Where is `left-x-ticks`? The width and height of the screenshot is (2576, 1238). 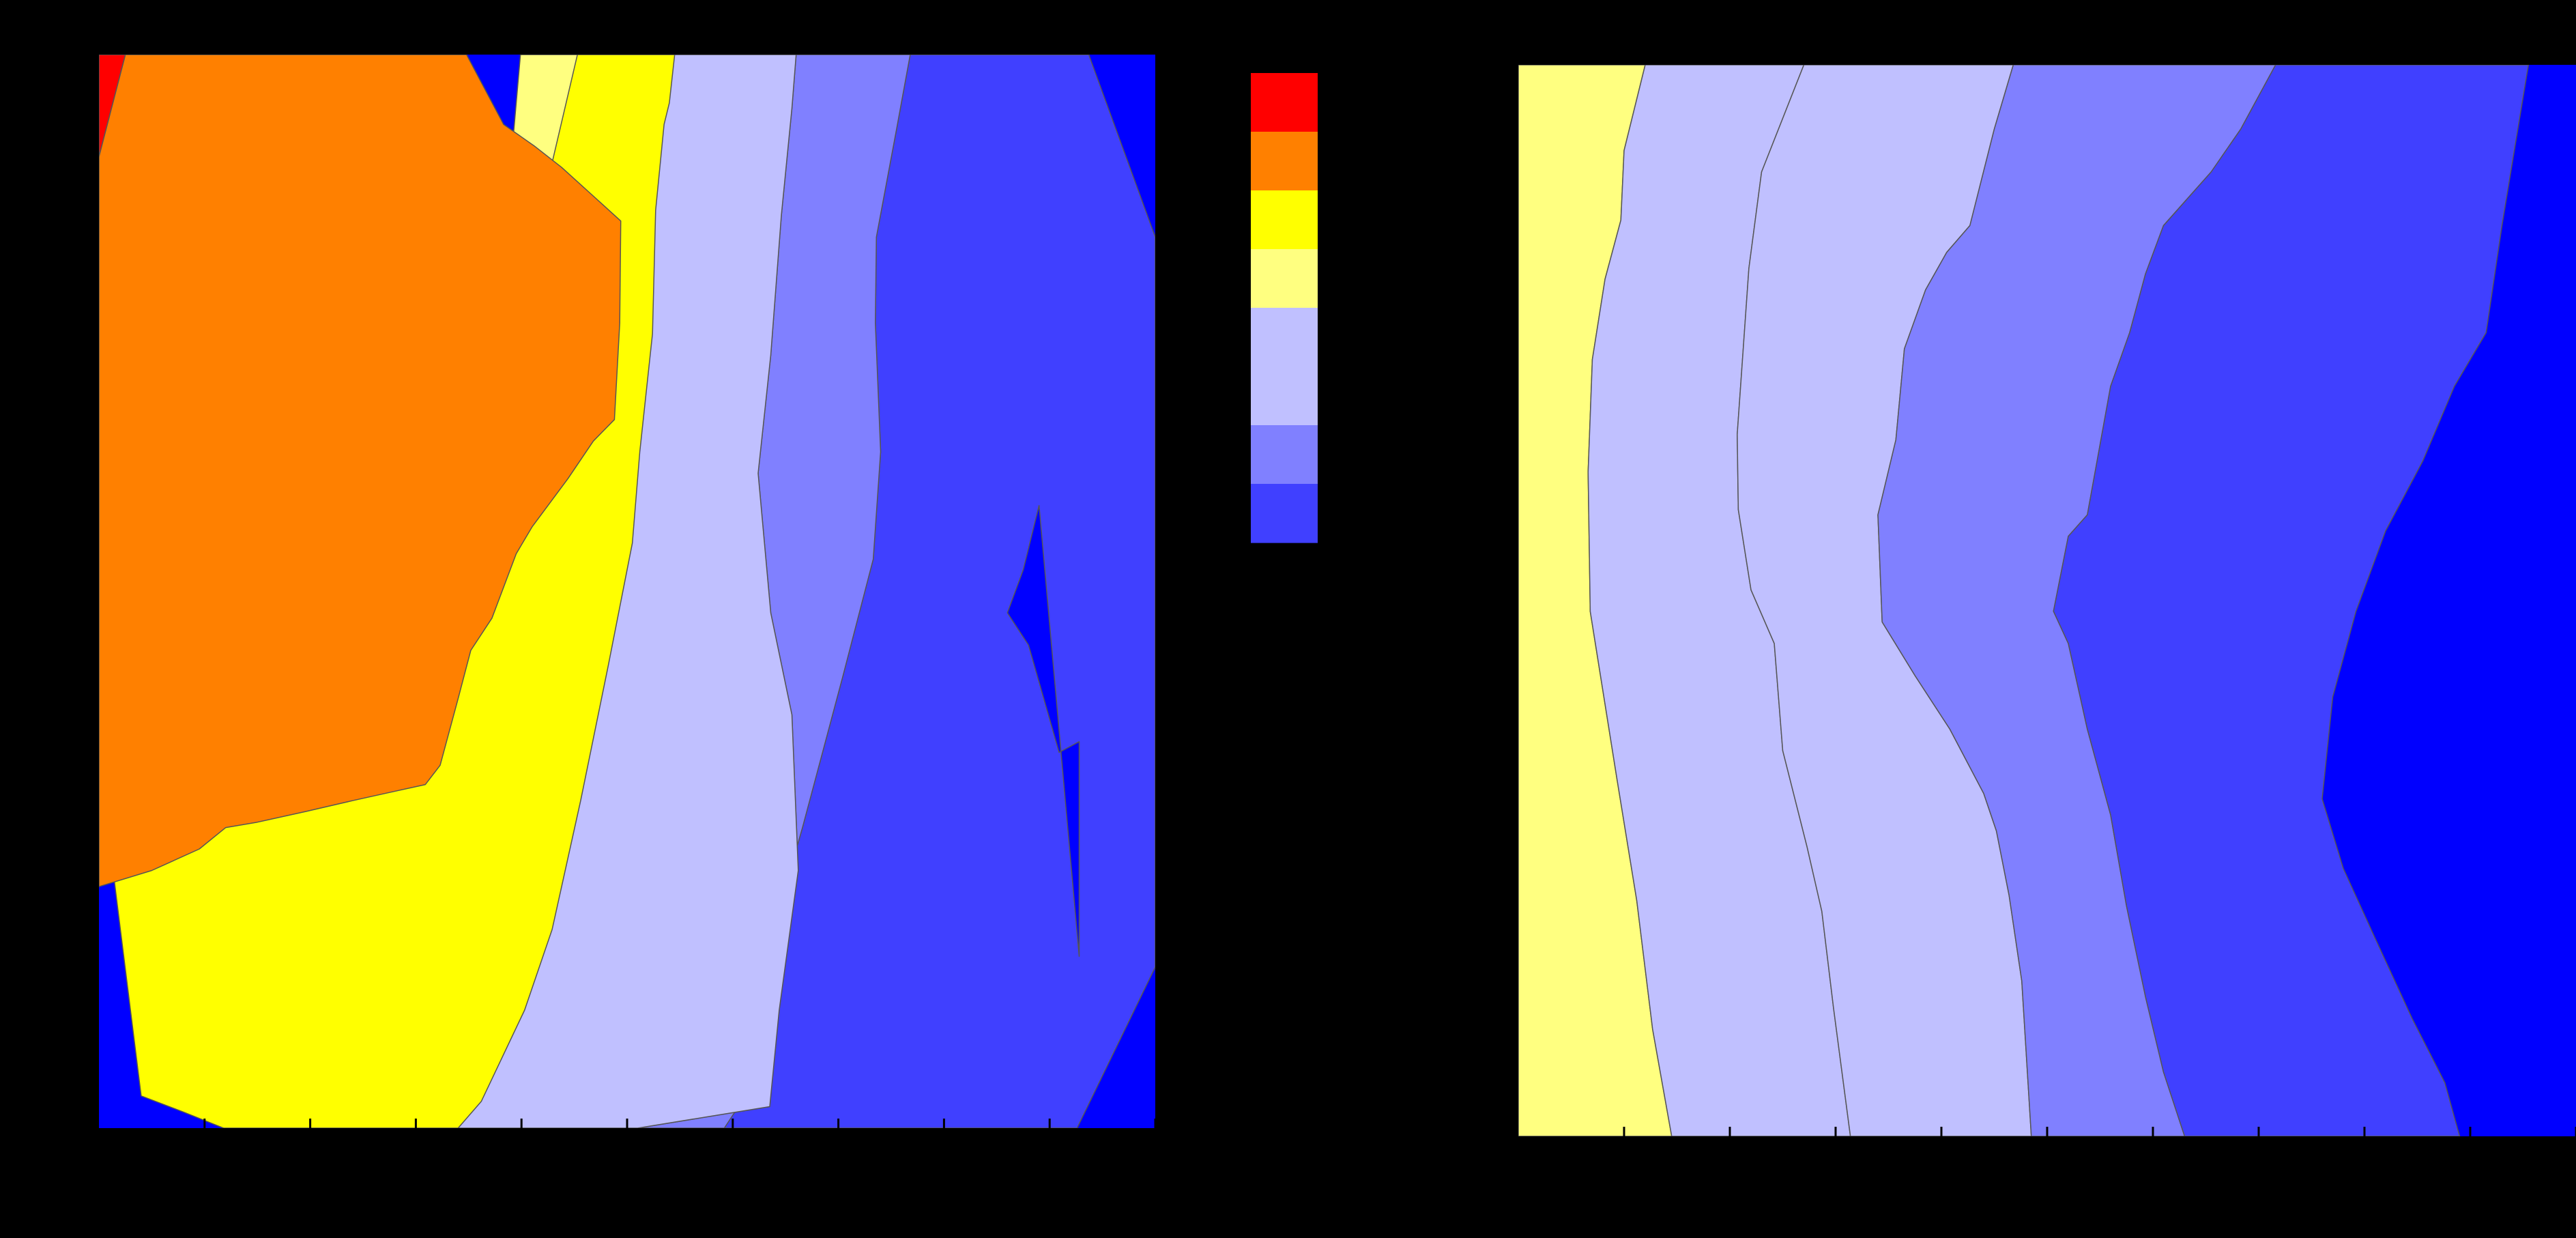
left-x-ticks is located at coordinates (680, 1123).